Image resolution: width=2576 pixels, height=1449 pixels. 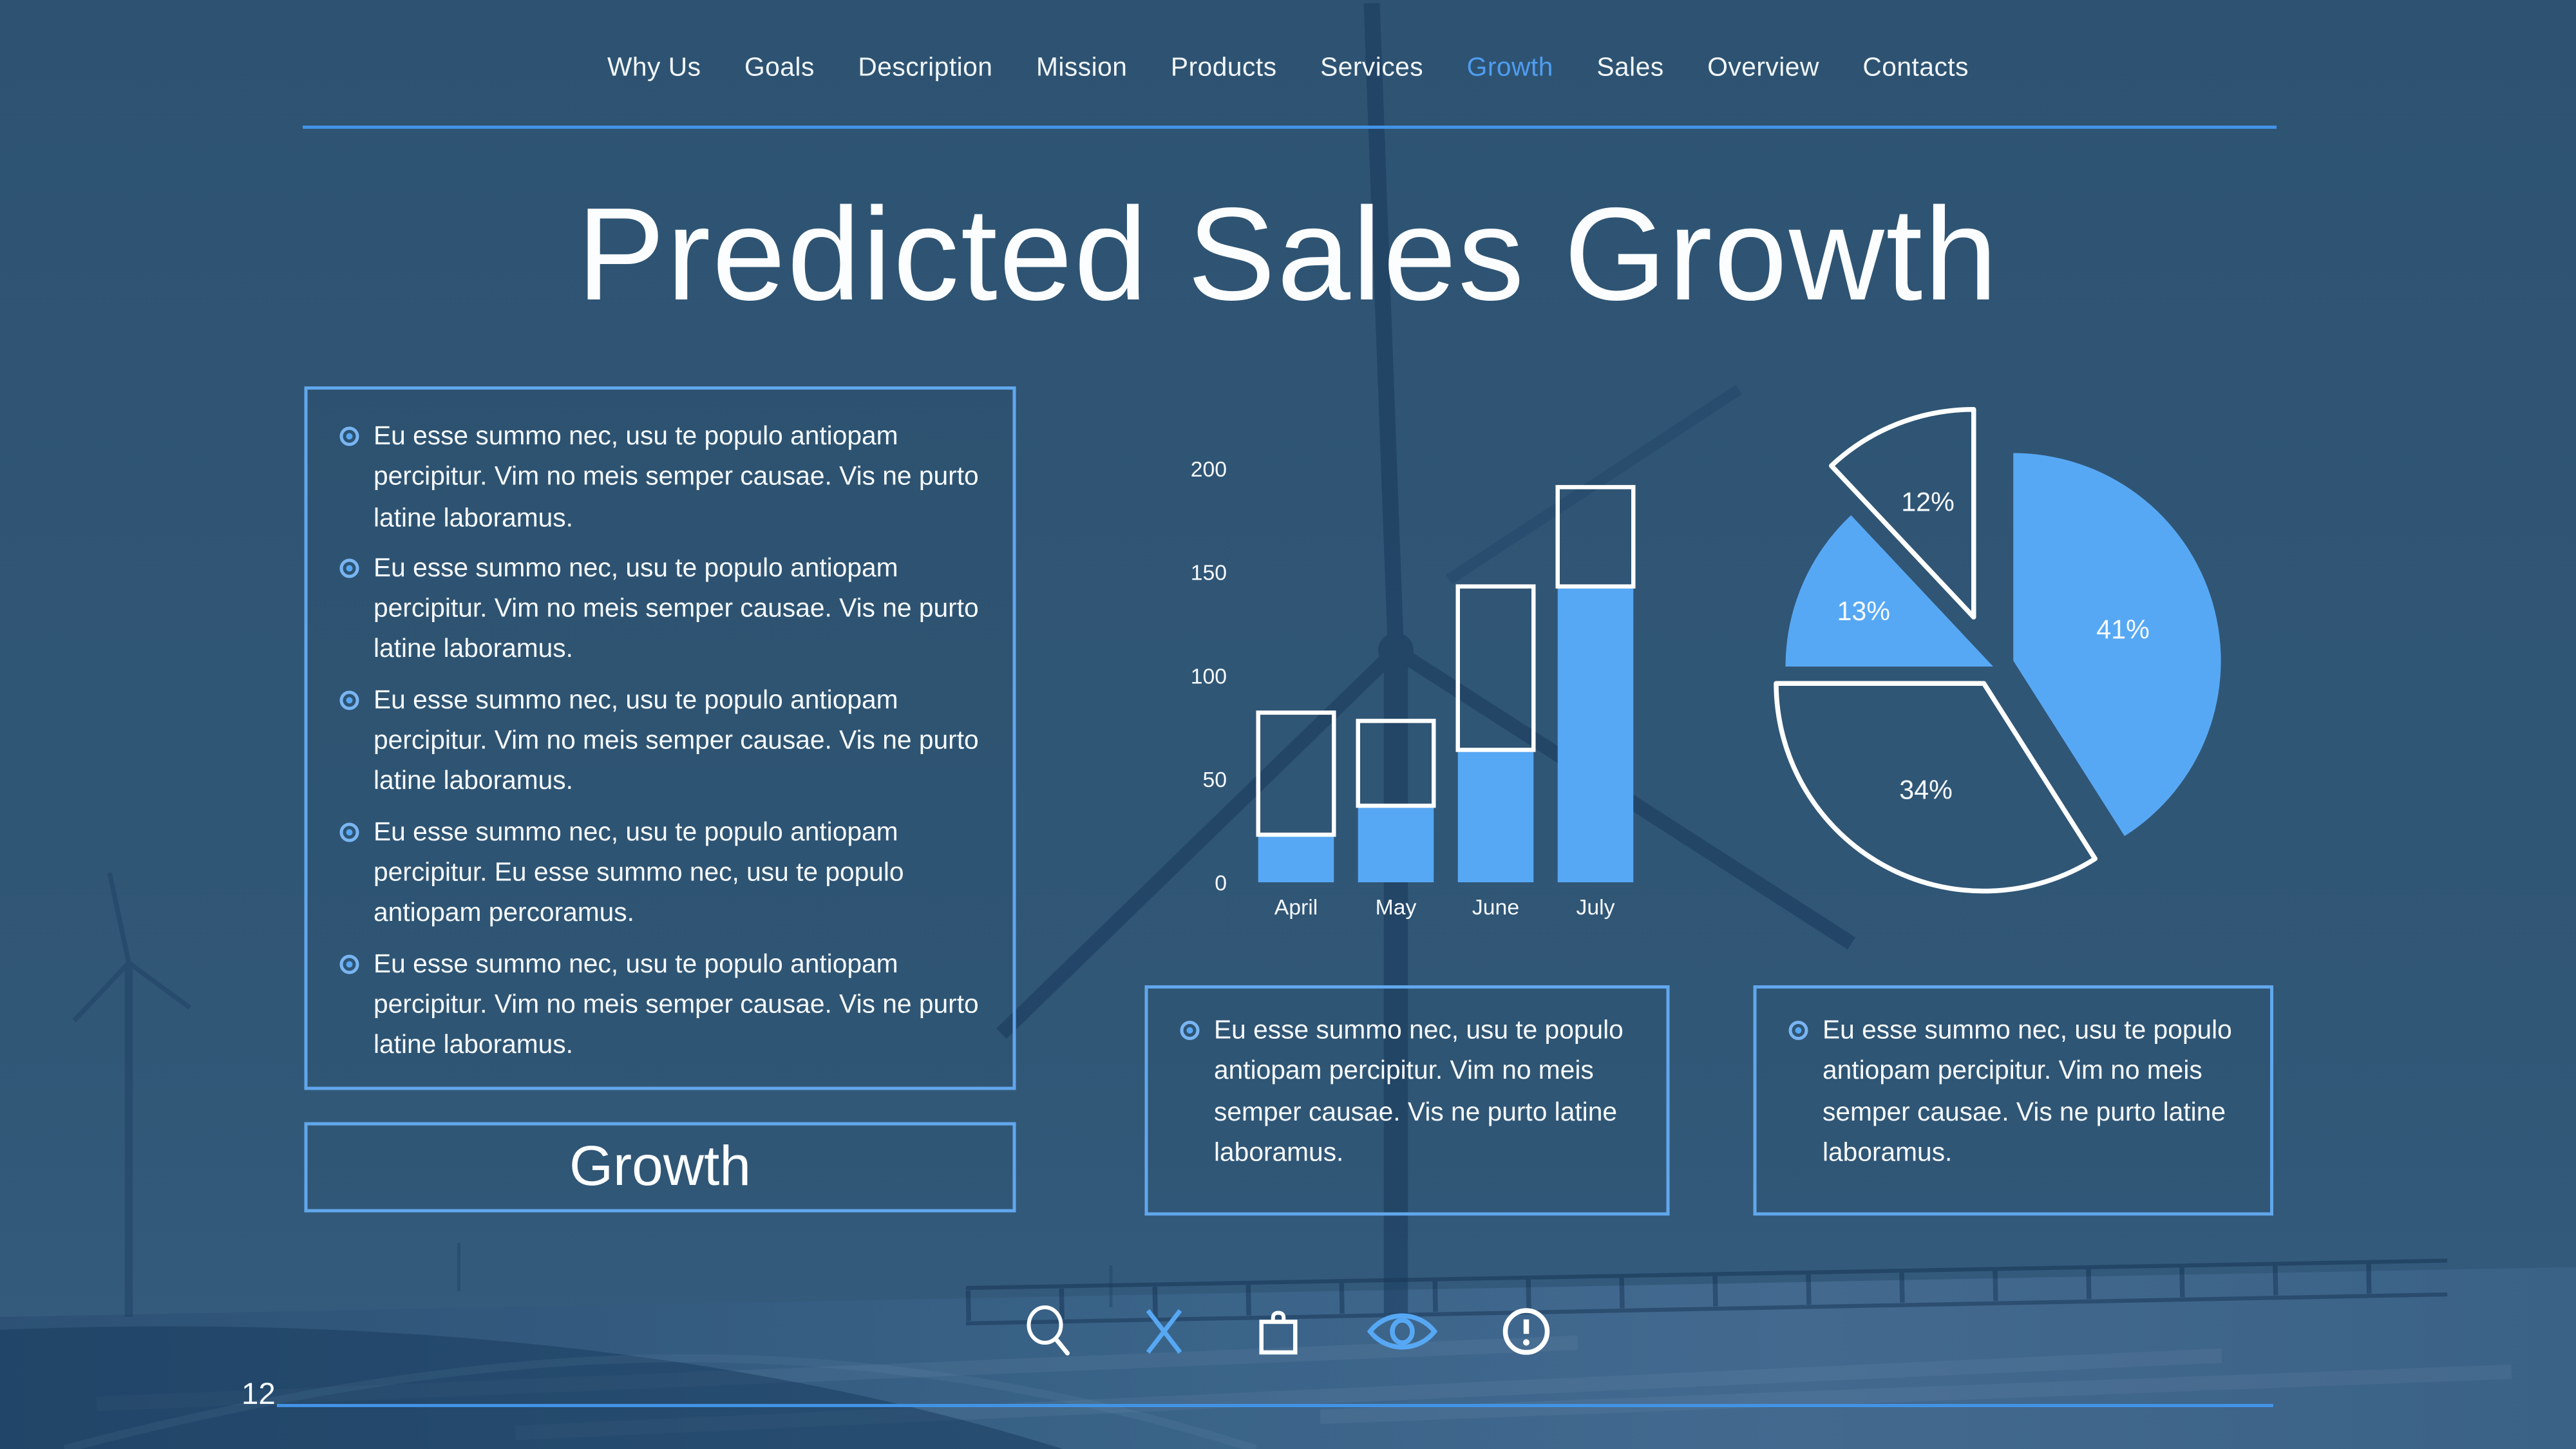 What do you see at coordinates (1496, 816) in the screenshot?
I see `bar-june-actual` at bounding box center [1496, 816].